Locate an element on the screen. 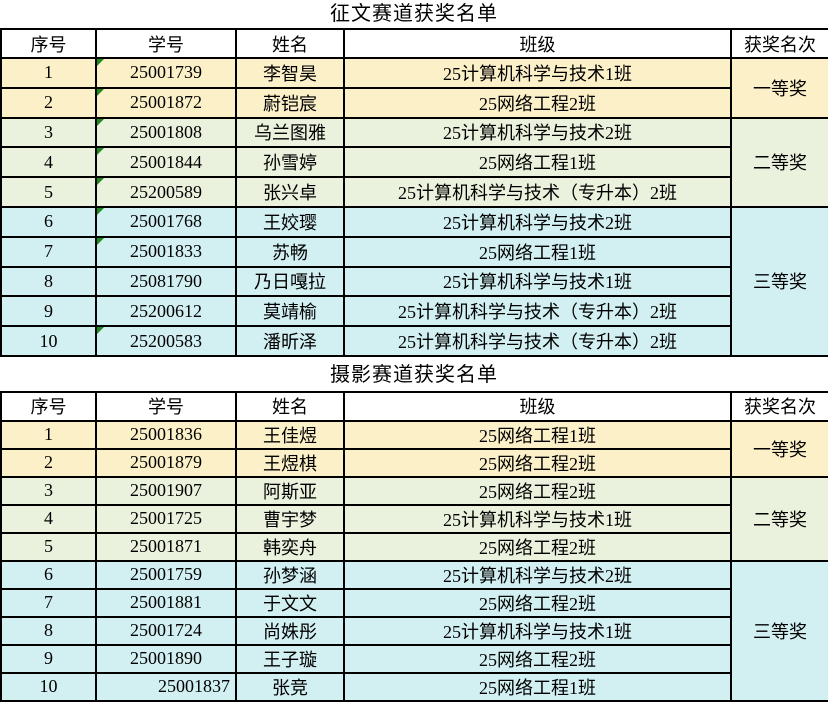  cell-student-id: 25200612 is located at coordinates (166, 311).